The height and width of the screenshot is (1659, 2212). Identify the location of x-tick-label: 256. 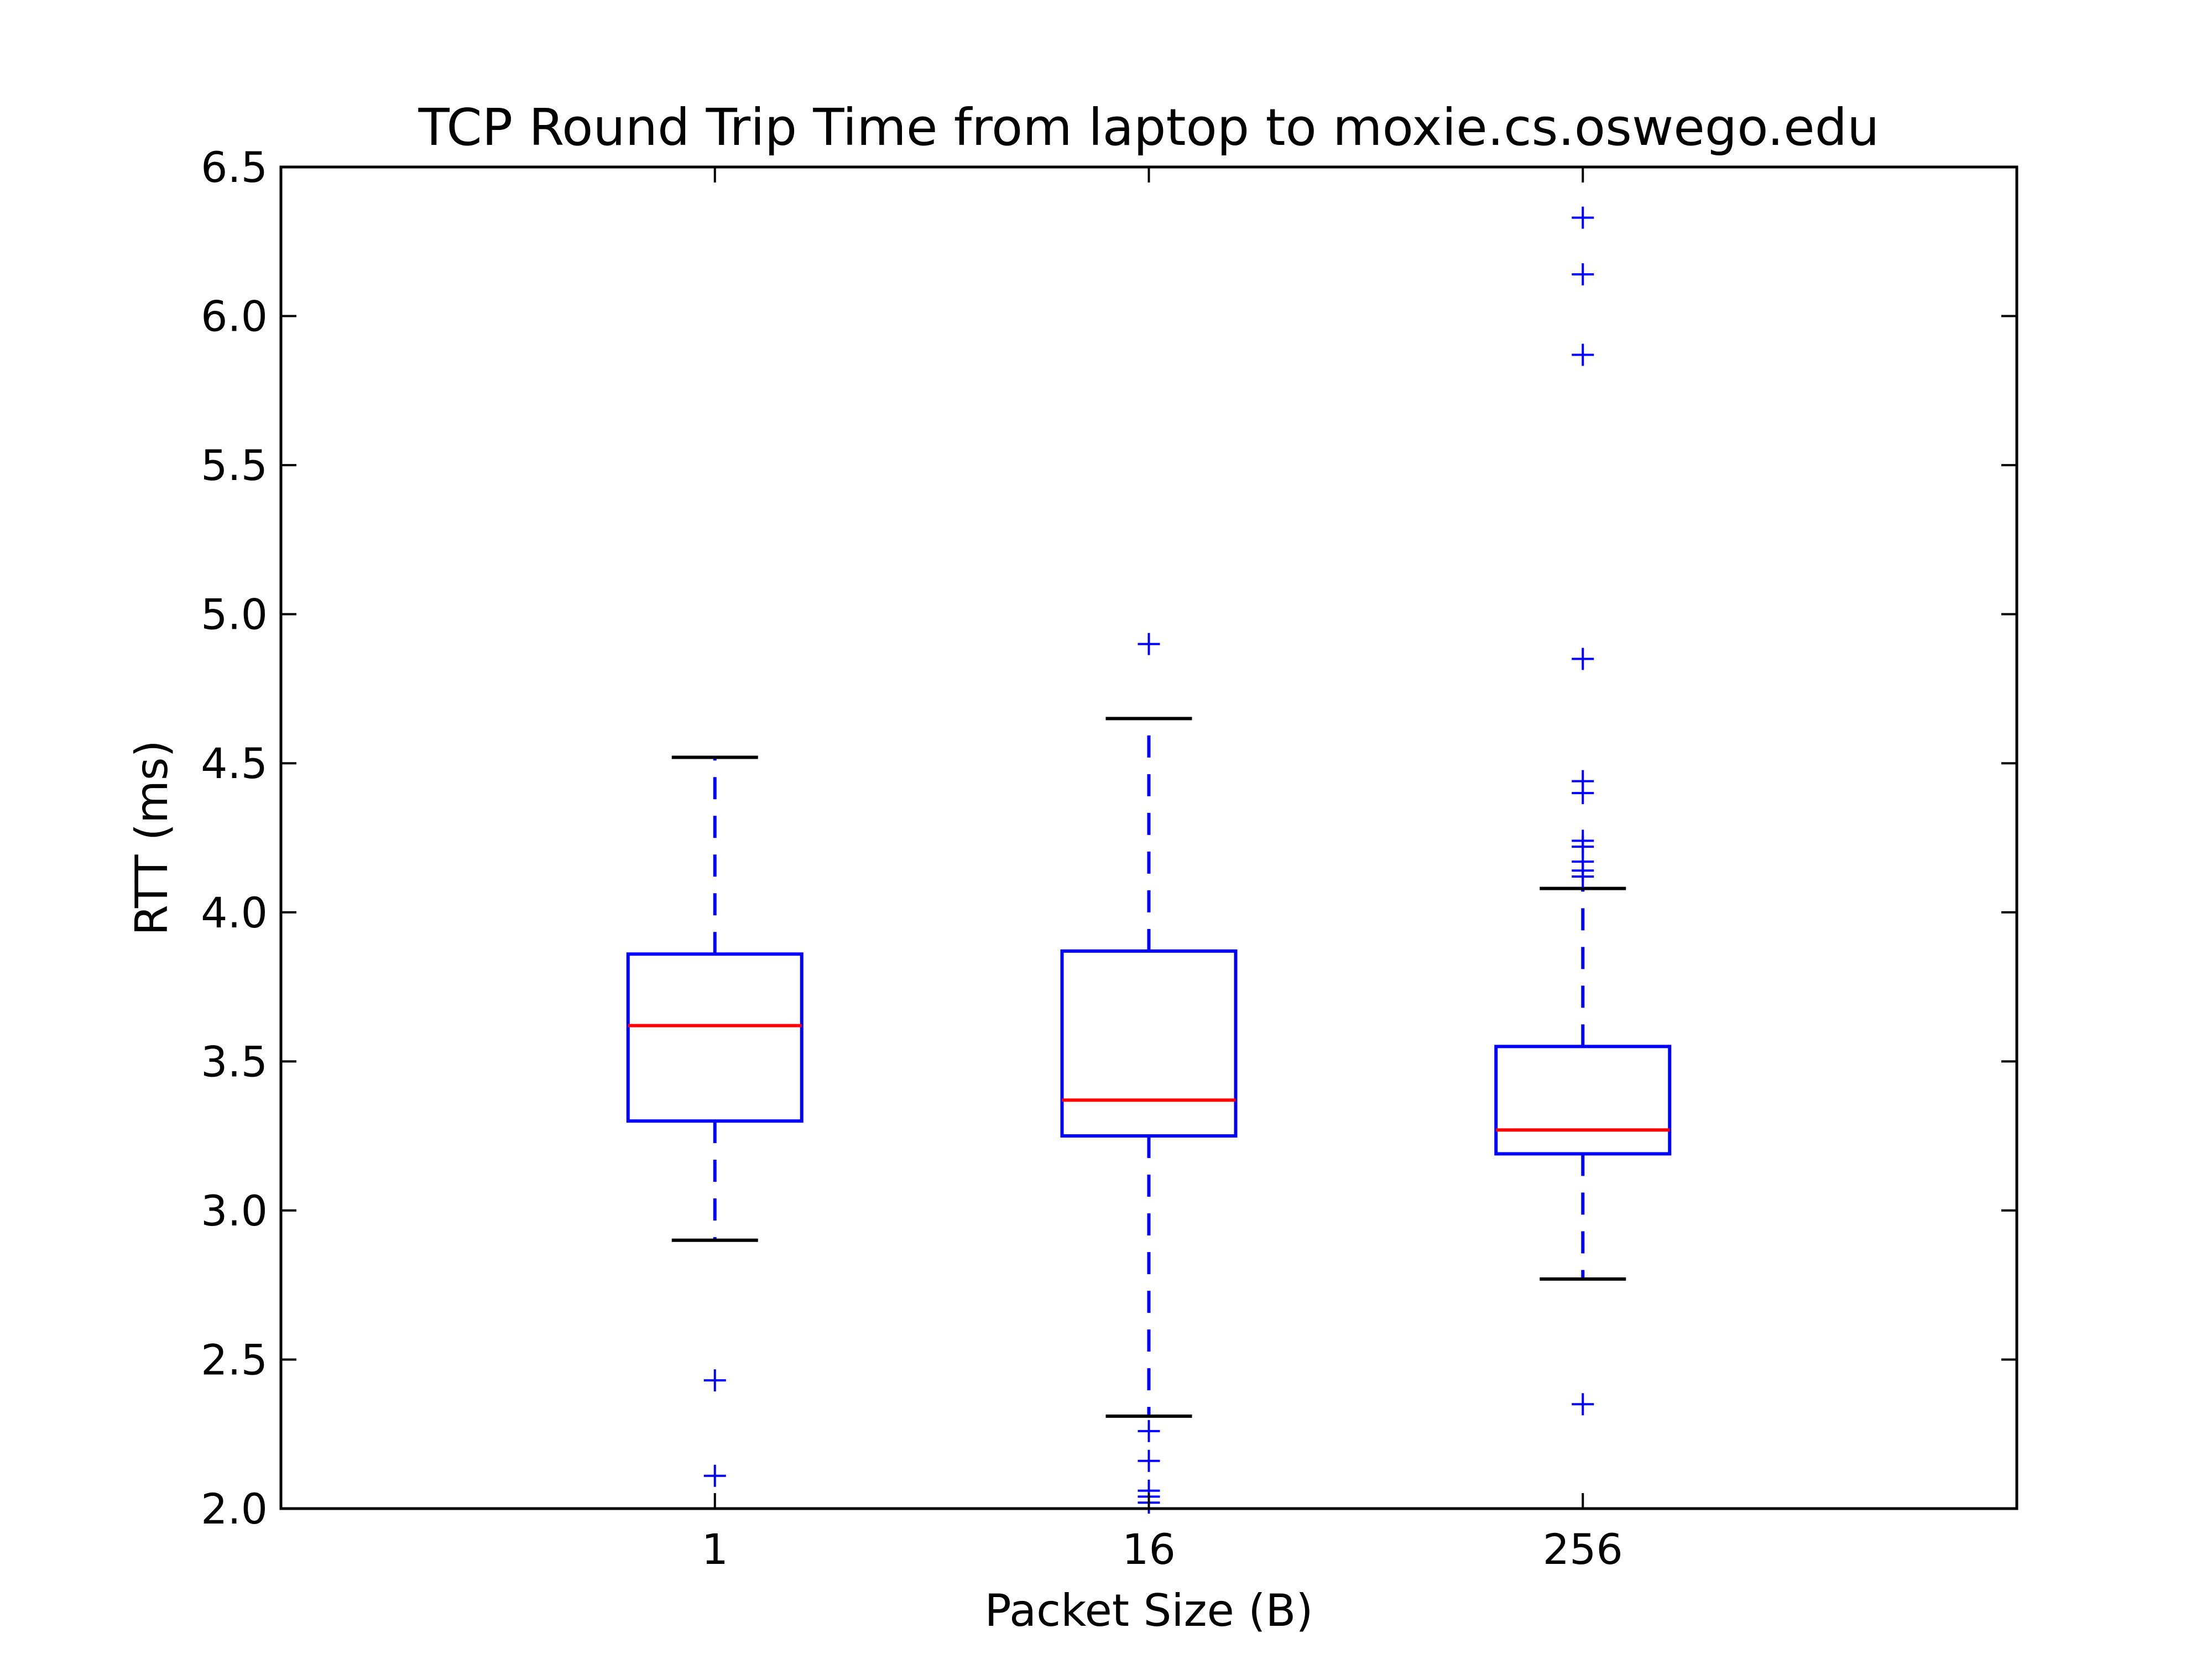
(1583, 1550).